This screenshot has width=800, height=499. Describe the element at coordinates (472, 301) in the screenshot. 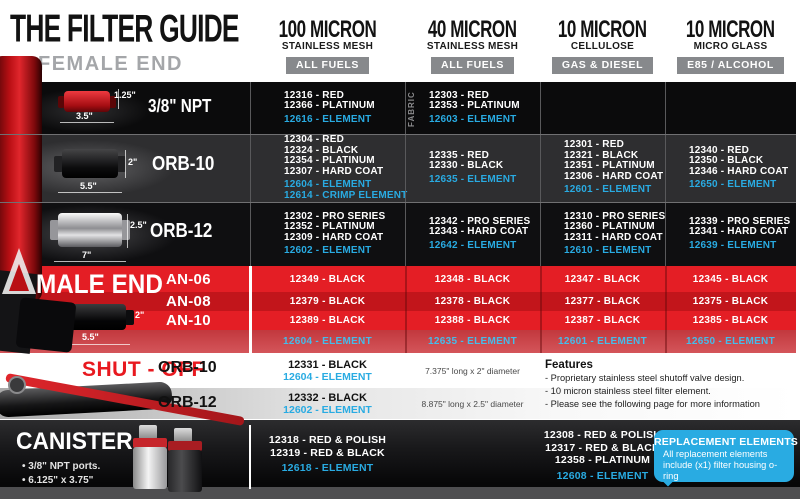

I see `part-cell: 12378 - BLACK` at that location.